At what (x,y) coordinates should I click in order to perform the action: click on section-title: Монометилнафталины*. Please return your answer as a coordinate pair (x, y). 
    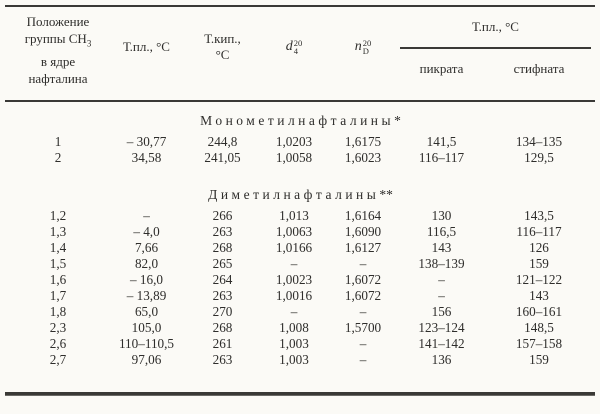
    Looking at the image, I should click on (300, 121).